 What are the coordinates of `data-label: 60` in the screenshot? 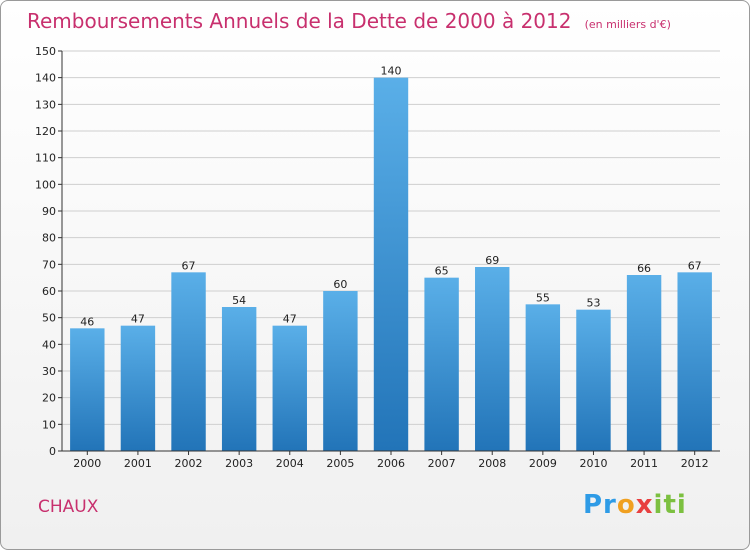 It's located at (340, 284).